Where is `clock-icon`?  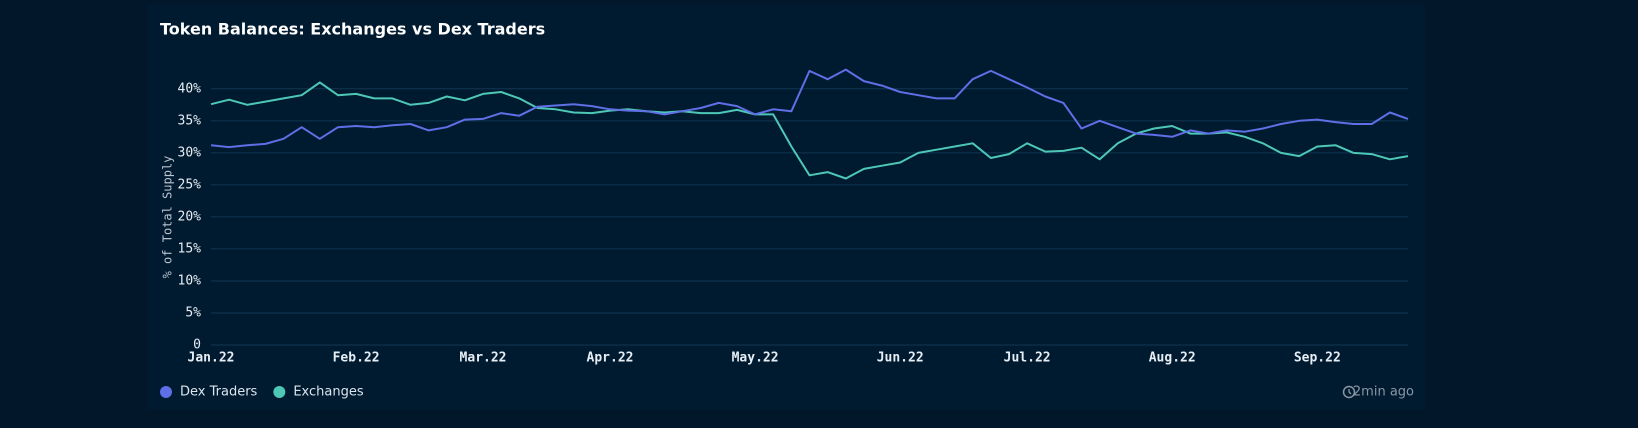 clock-icon is located at coordinates (1349, 392).